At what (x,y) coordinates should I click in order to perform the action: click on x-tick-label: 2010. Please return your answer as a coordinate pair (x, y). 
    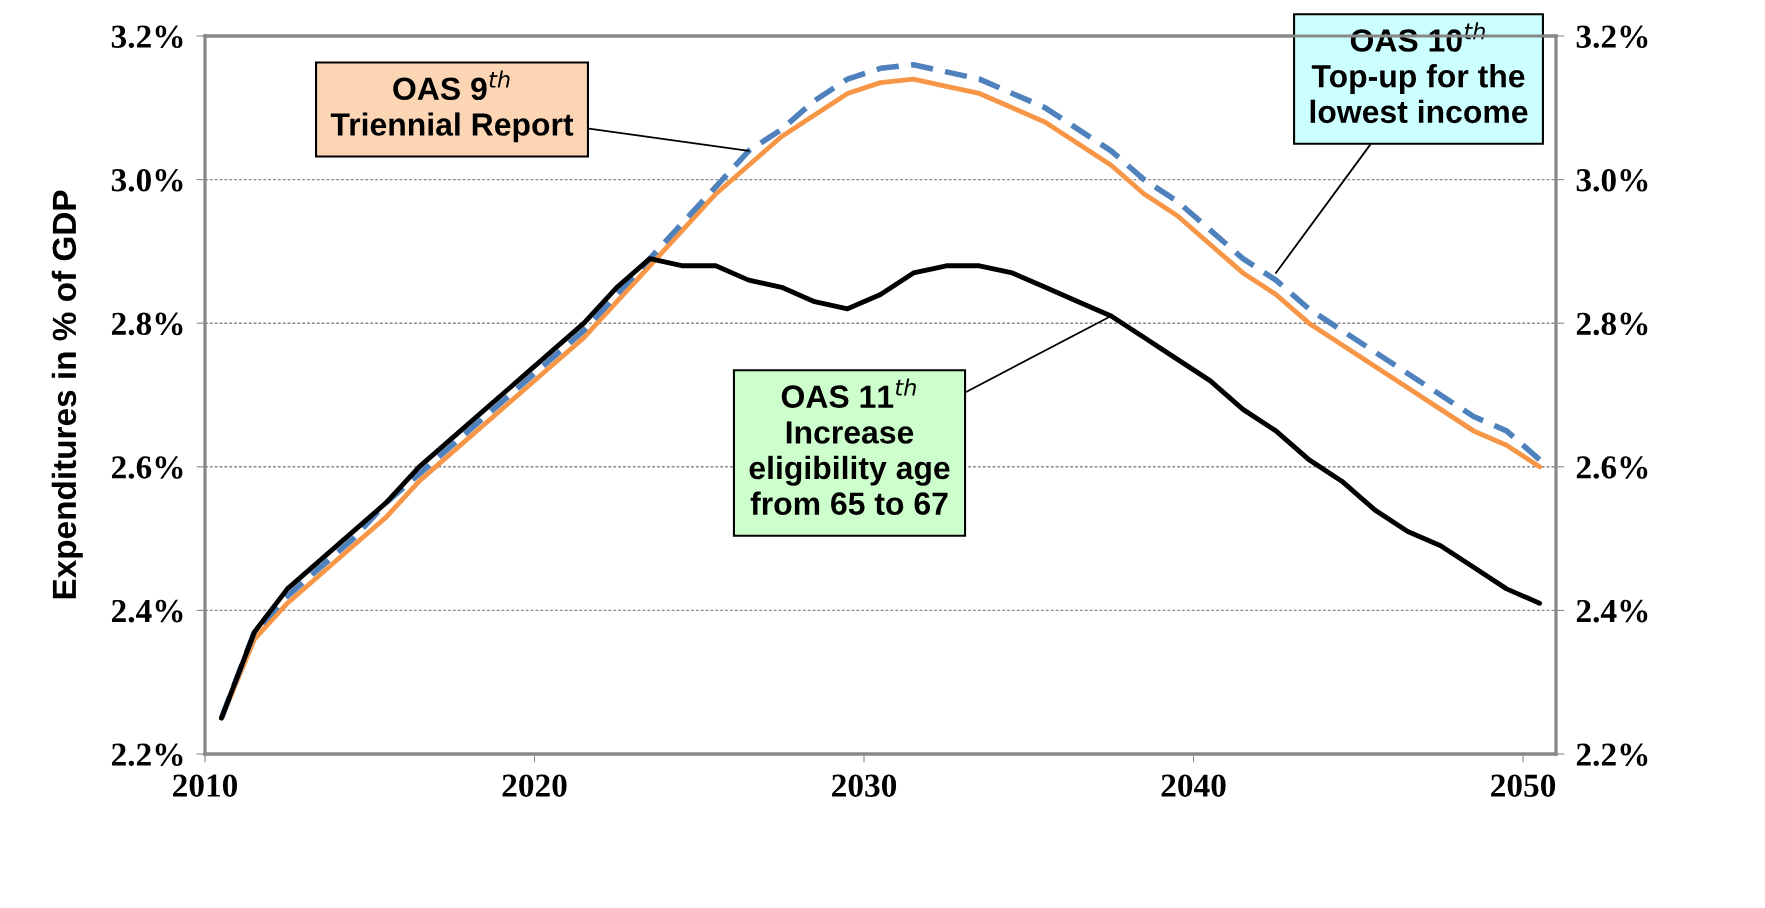
    Looking at the image, I should click on (205, 785).